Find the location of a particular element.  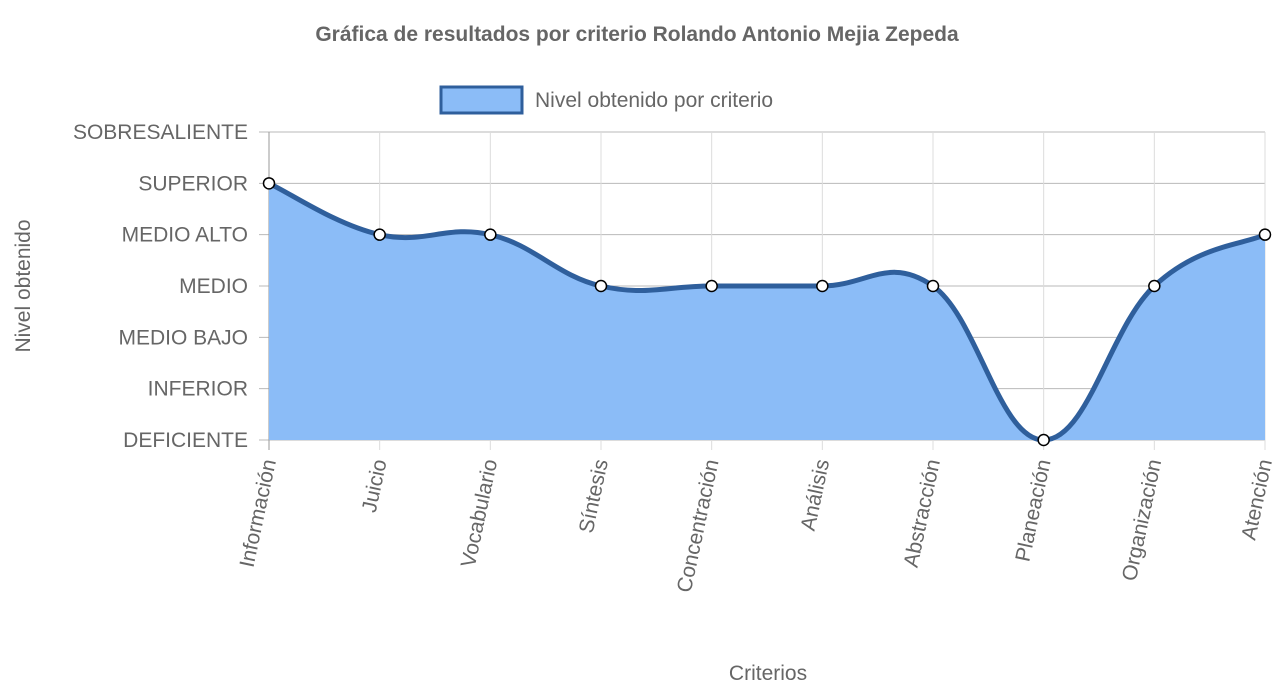

legend: Nivel obtenido por criterio is located at coordinates (606, 100).